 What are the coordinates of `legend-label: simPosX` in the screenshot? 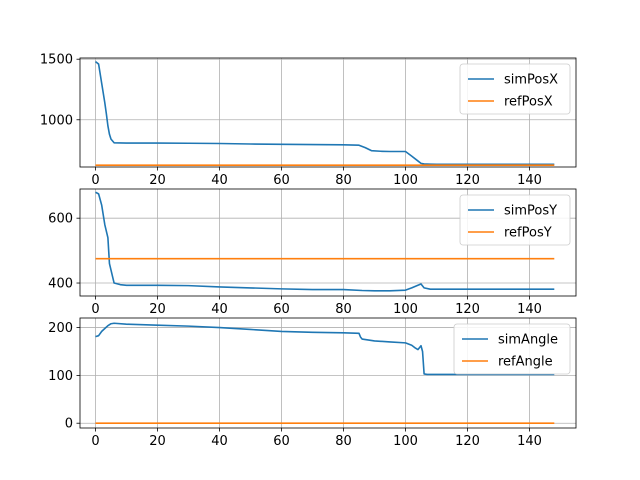 It's located at (531, 80).